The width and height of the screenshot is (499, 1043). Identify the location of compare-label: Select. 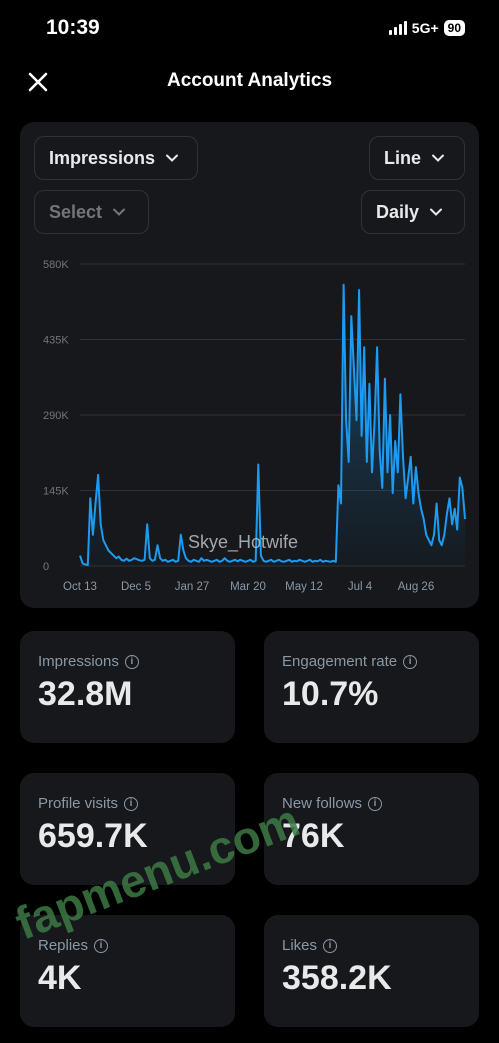
(76, 211).